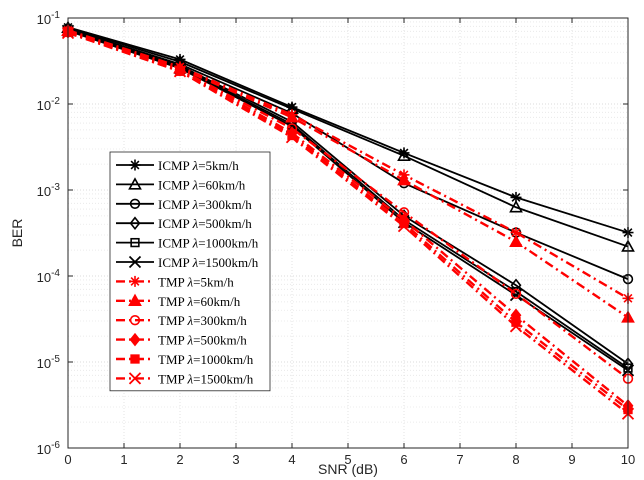  I want to click on legend-item: TMP λ=1500km/h, so click(185, 378).